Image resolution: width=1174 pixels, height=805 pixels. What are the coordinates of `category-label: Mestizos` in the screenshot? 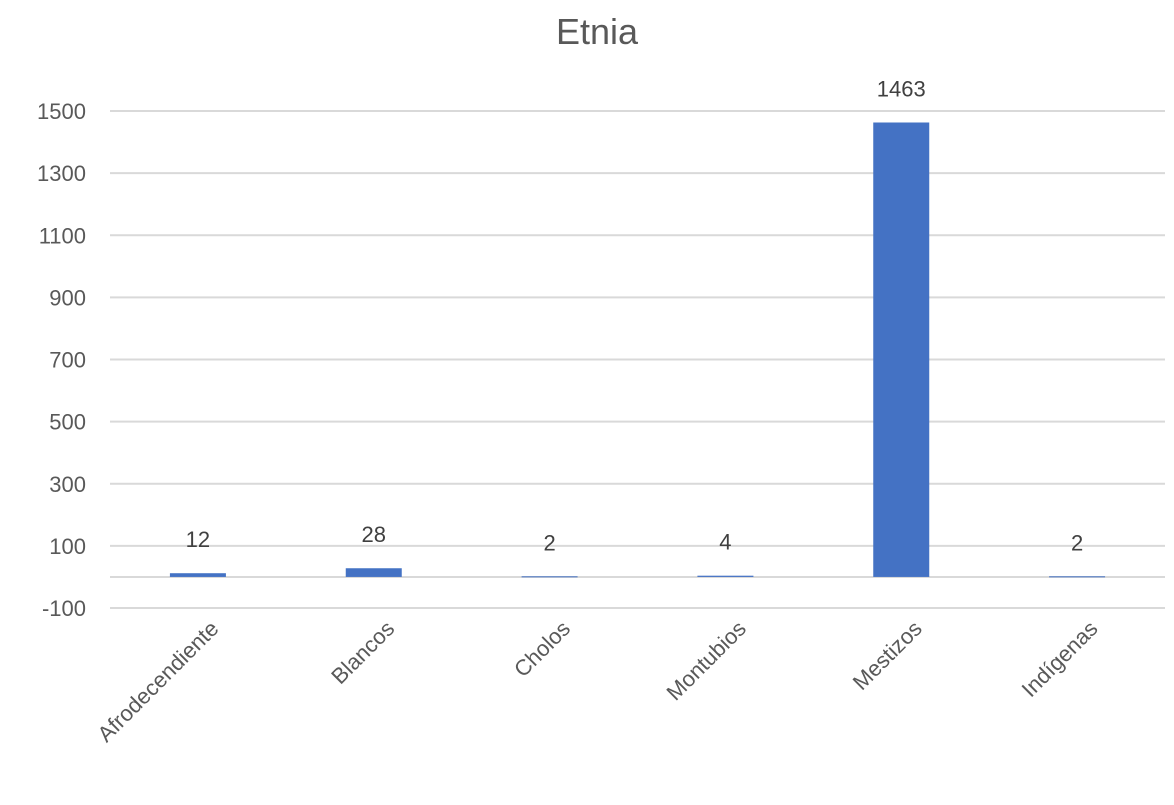 It's located at (887, 655).